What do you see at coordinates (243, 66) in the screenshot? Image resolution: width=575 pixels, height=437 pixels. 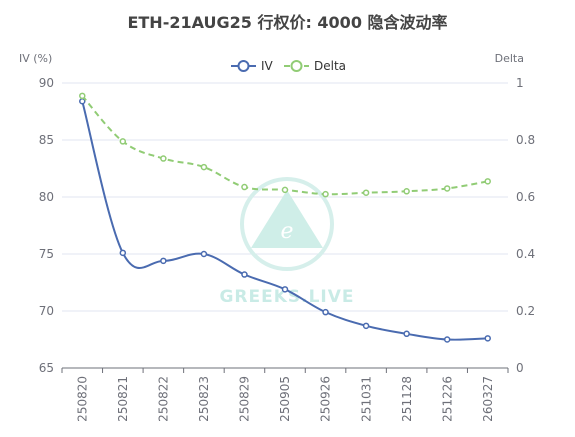 I see `legend-marker-iv` at bounding box center [243, 66].